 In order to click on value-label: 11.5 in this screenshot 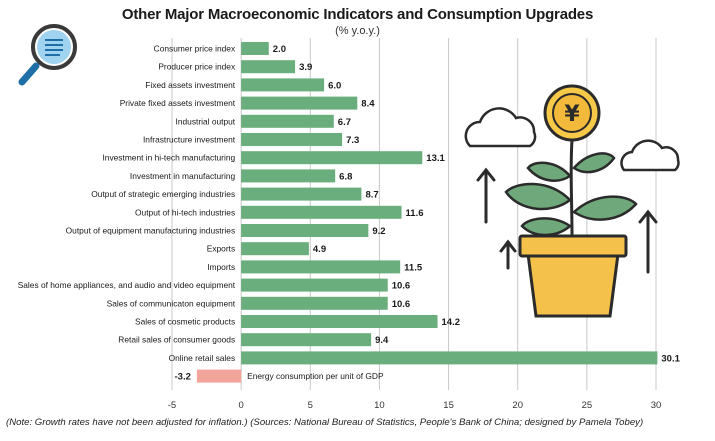, I will do `click(413, 267)`.